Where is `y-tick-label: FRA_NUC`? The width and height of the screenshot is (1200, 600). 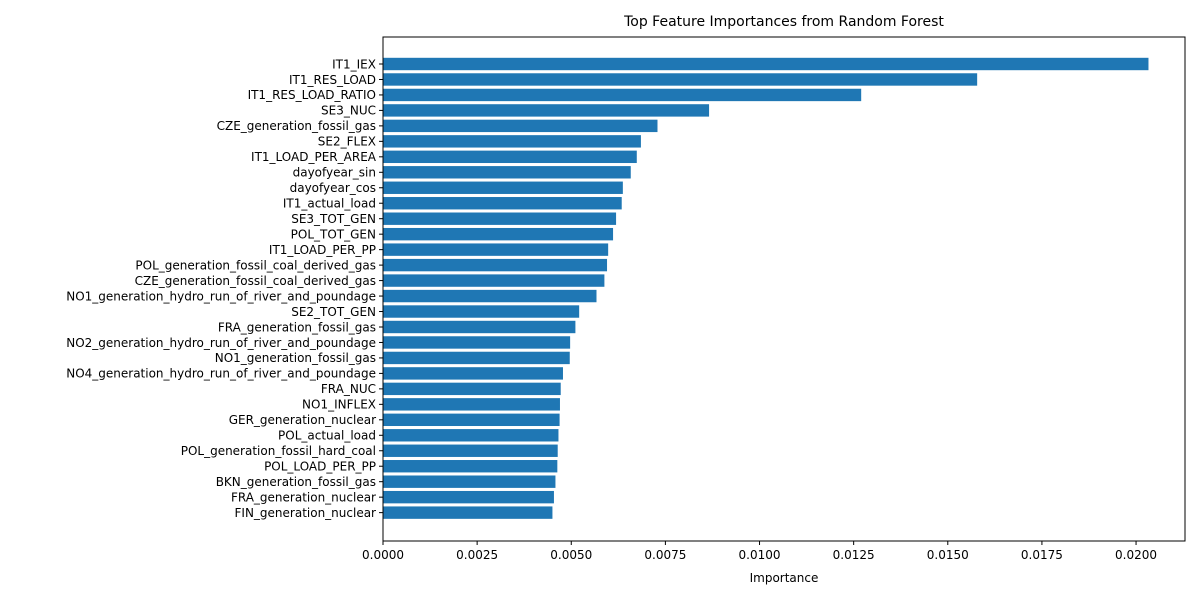 y-tick-label: FRA_NUC is located at coordinates (348, 389).